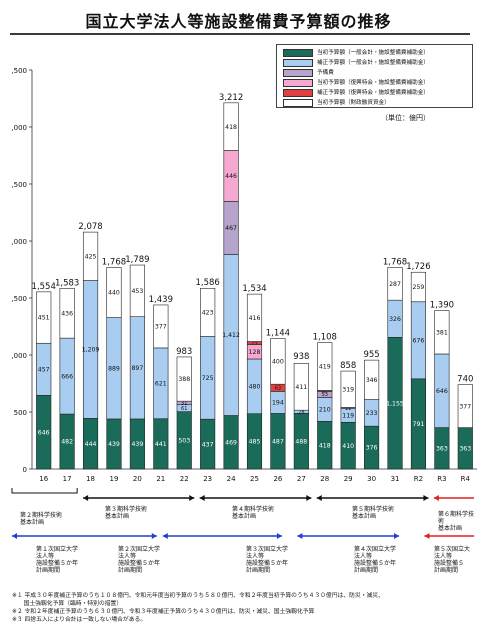 The image size is (477, 625). I want to click on segment-label: 453, so click(137, 291).